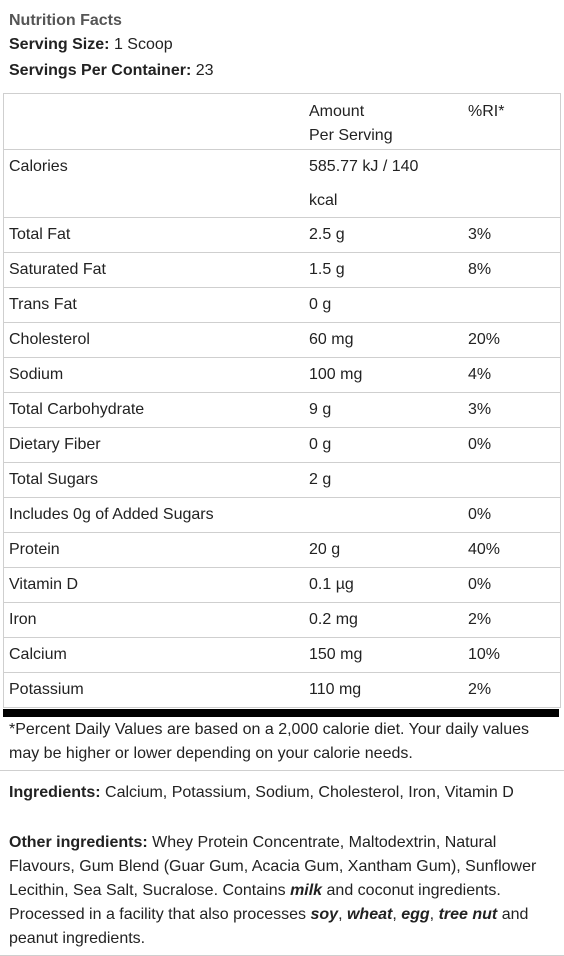 The height and width of the screenshot is (956, 564). Describe the element at coordinates (38, 166) in the screenshot. I see `calories-label: Calories` at that location.